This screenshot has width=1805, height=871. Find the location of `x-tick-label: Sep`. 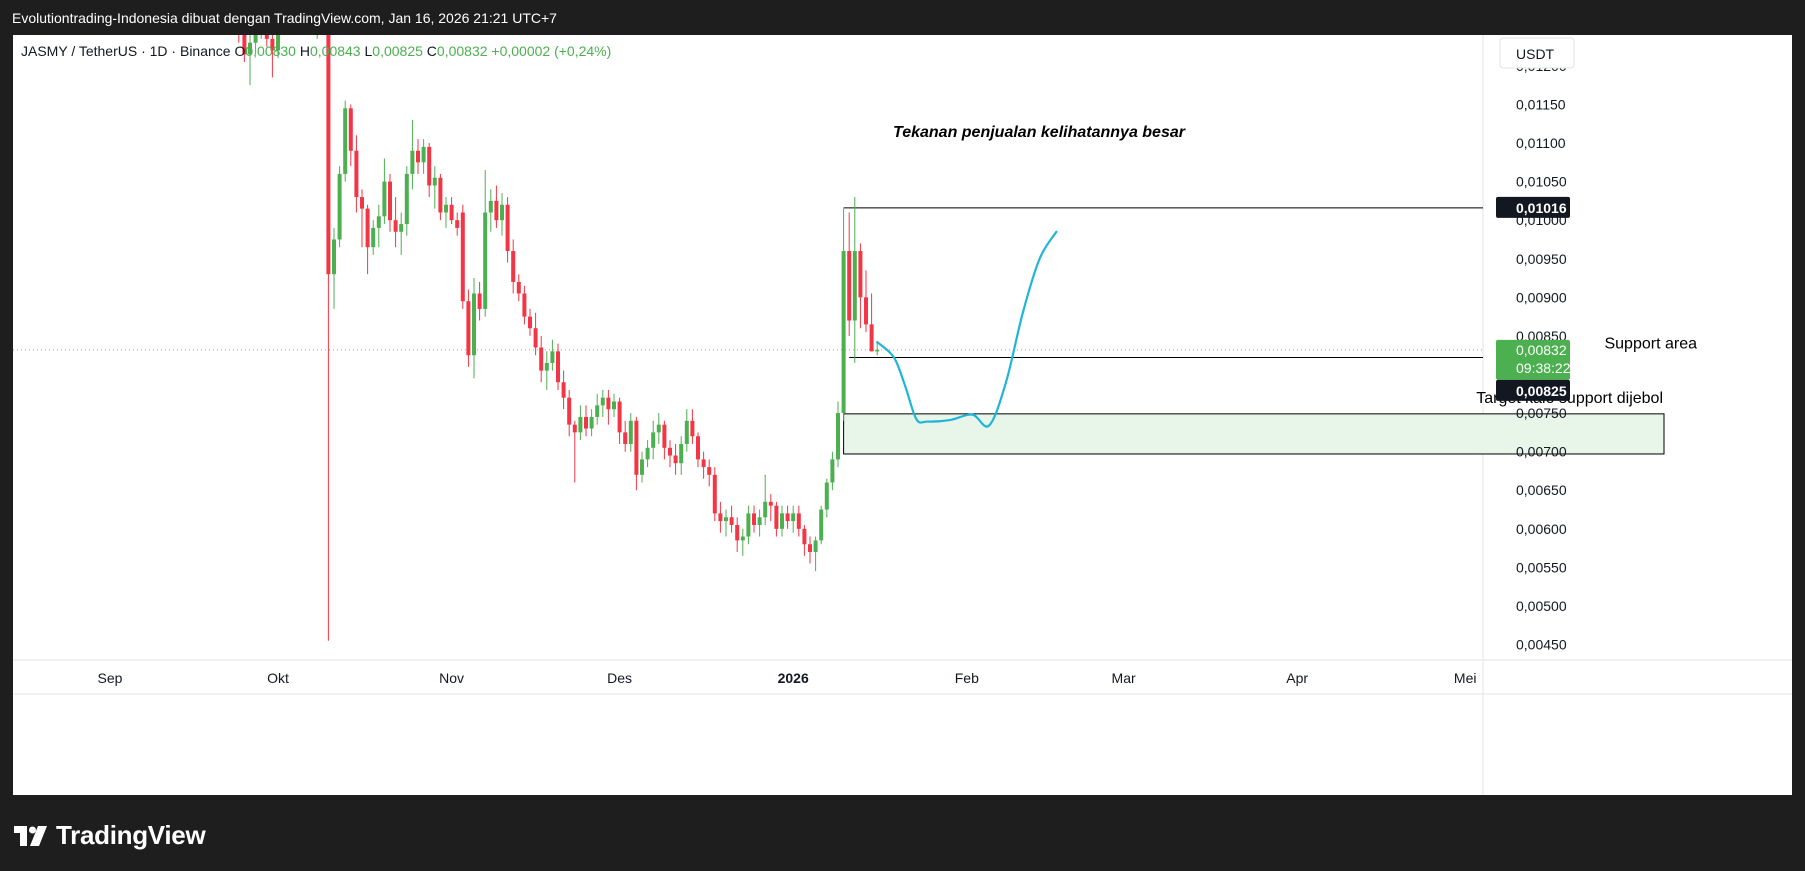

x-tick-label: Sep is located at coordinates (110, 678).